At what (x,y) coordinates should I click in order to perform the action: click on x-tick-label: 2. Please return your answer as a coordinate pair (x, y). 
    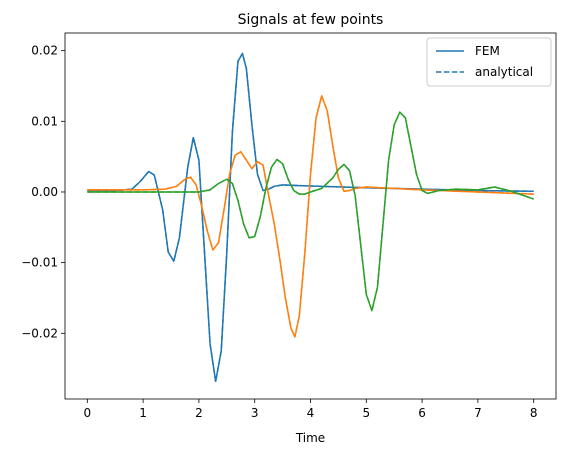
    Looking at the image, I should click on (199, 413).